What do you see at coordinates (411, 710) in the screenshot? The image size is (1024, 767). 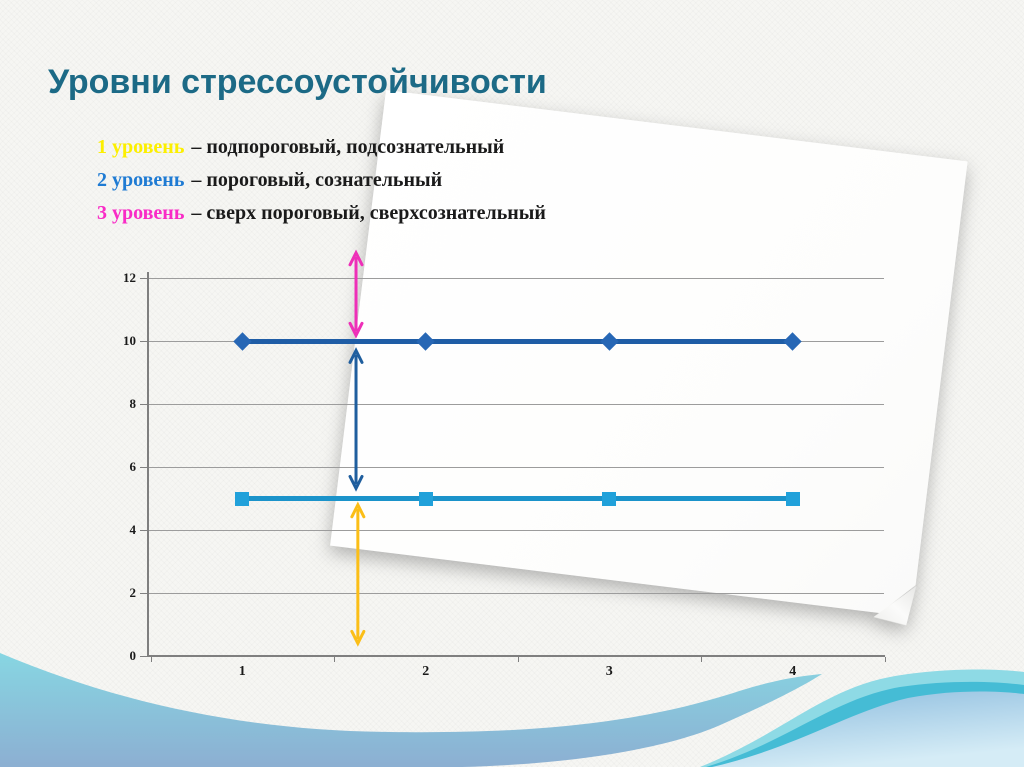 I see `wave-left` at bounding box center [411, 710].